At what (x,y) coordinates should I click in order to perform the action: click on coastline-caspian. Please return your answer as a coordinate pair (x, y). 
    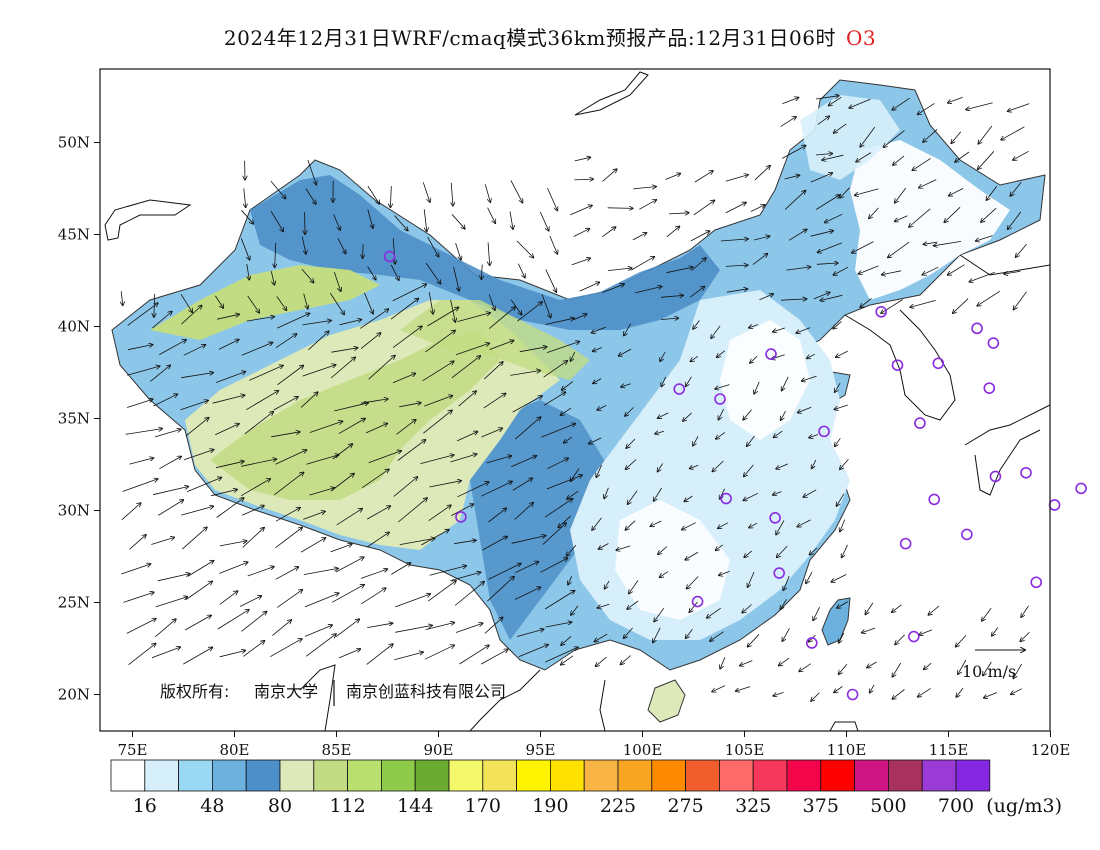
    Looking at the image, I should click on (148, 220).